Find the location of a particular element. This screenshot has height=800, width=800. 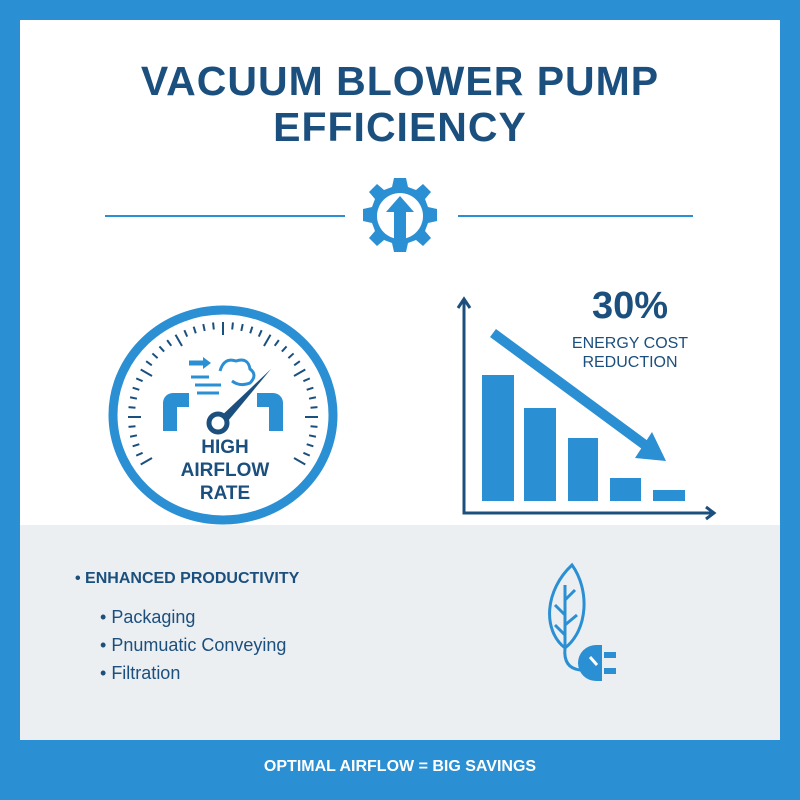

declining-bar-chart-icon is located at coordinates (586, 408).